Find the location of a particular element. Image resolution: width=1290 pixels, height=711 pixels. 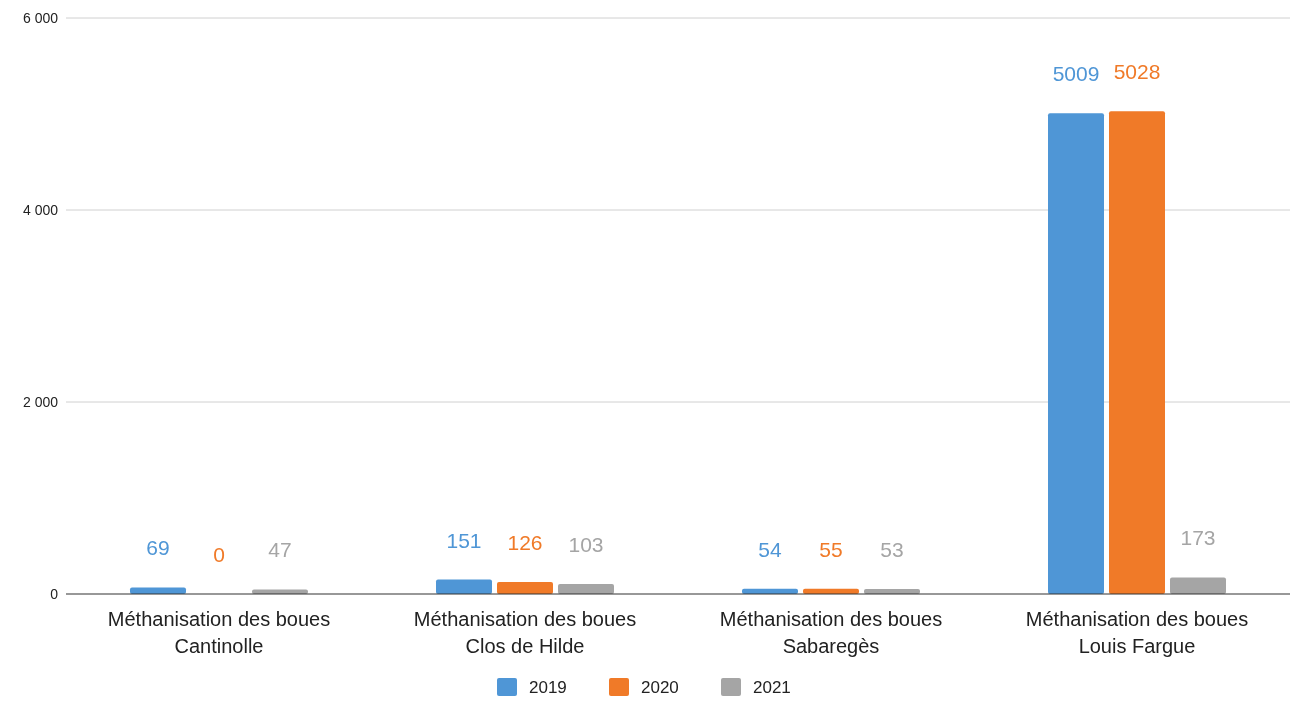

data-label: 69 is located at coordinates (158, 548).